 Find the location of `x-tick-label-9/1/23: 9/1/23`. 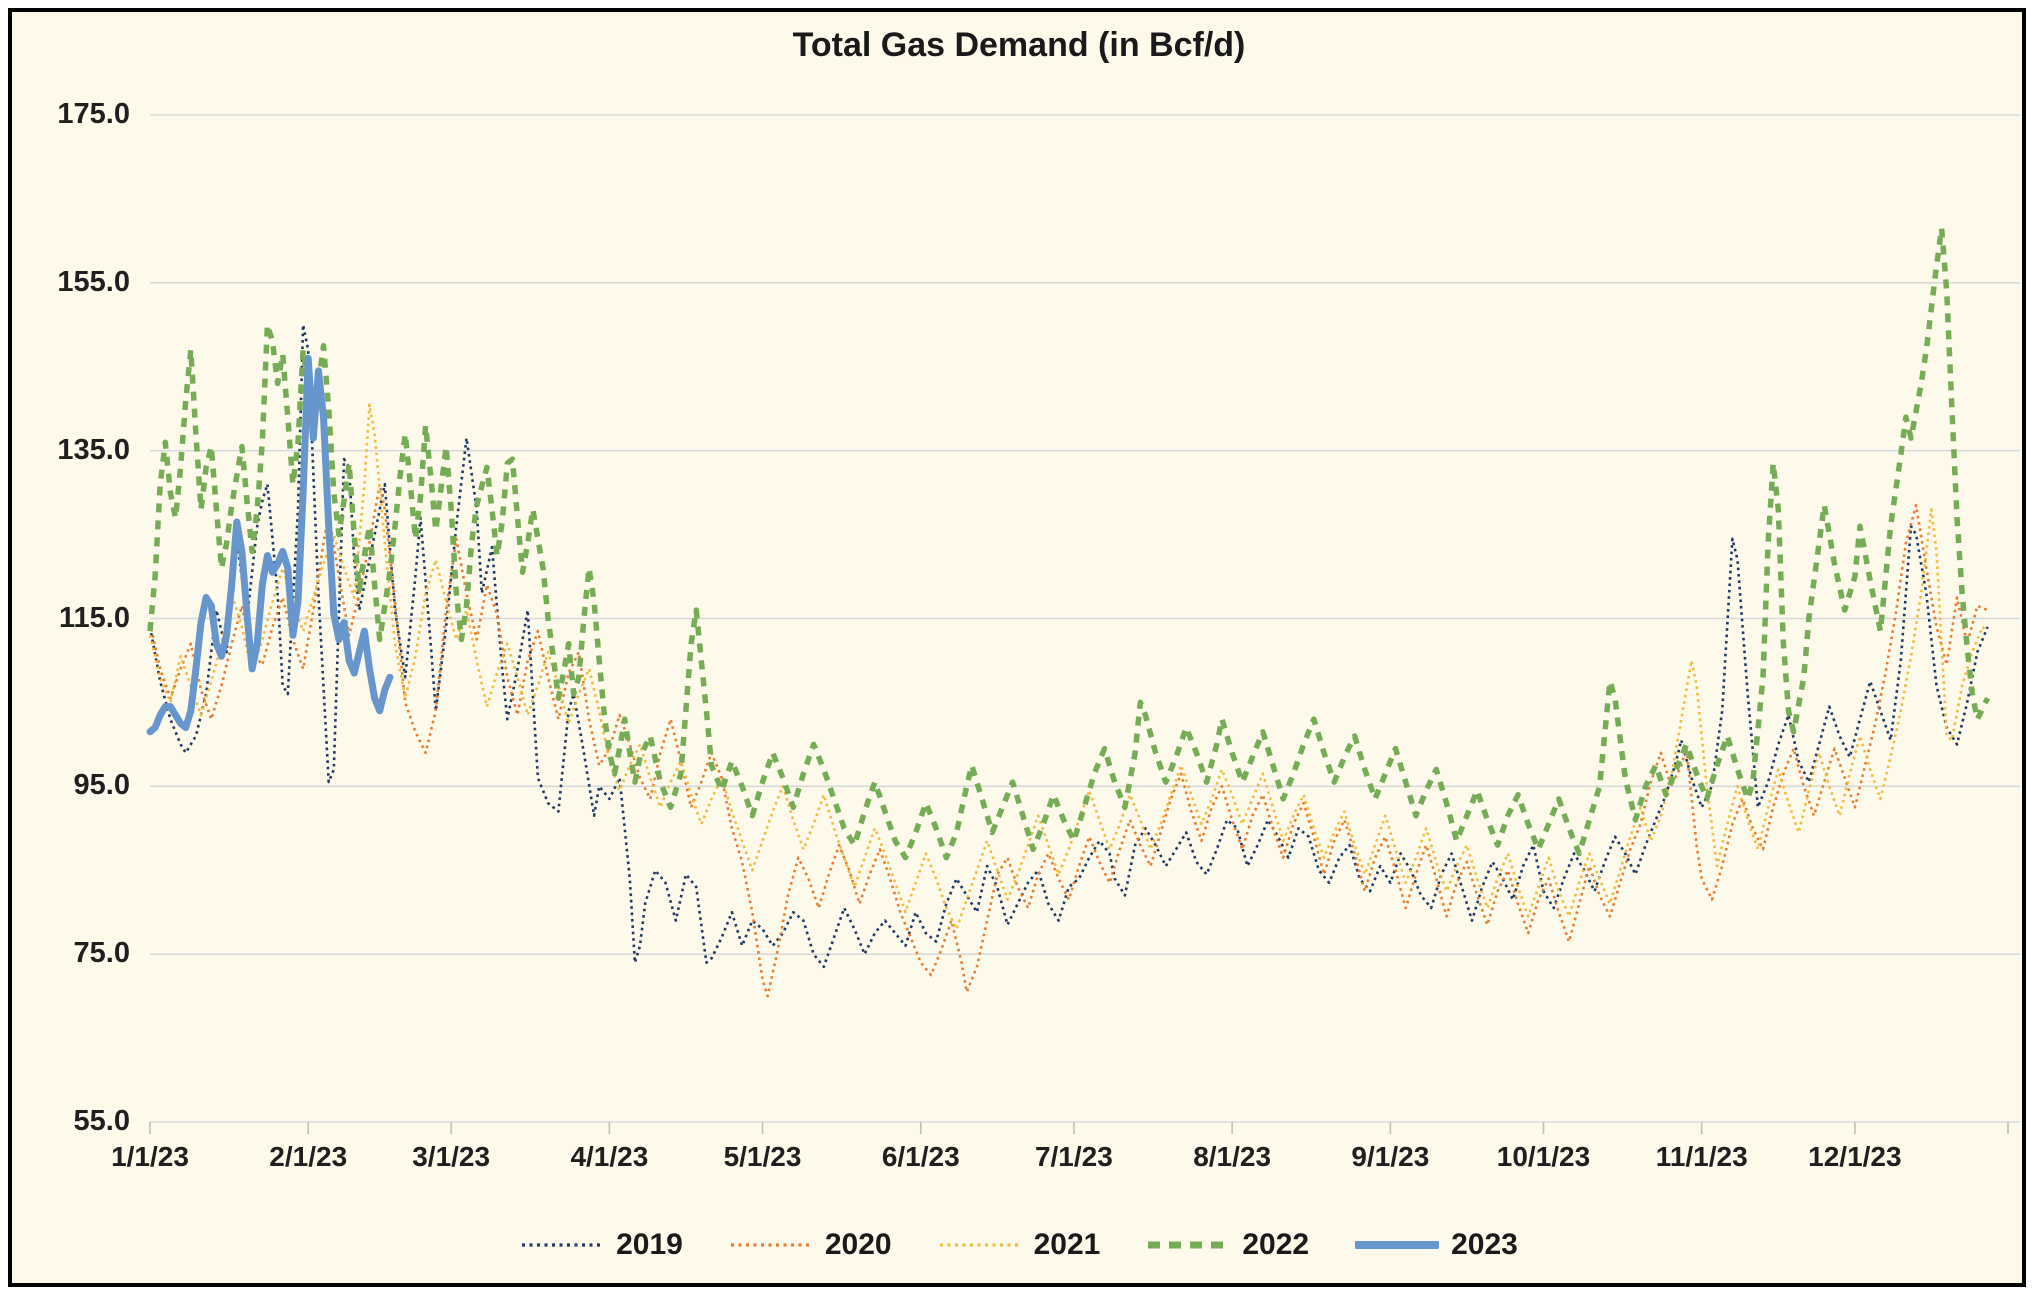

x-tick-label-9/1/23: 9/1/23 is located at coordinates (1390, 1156).